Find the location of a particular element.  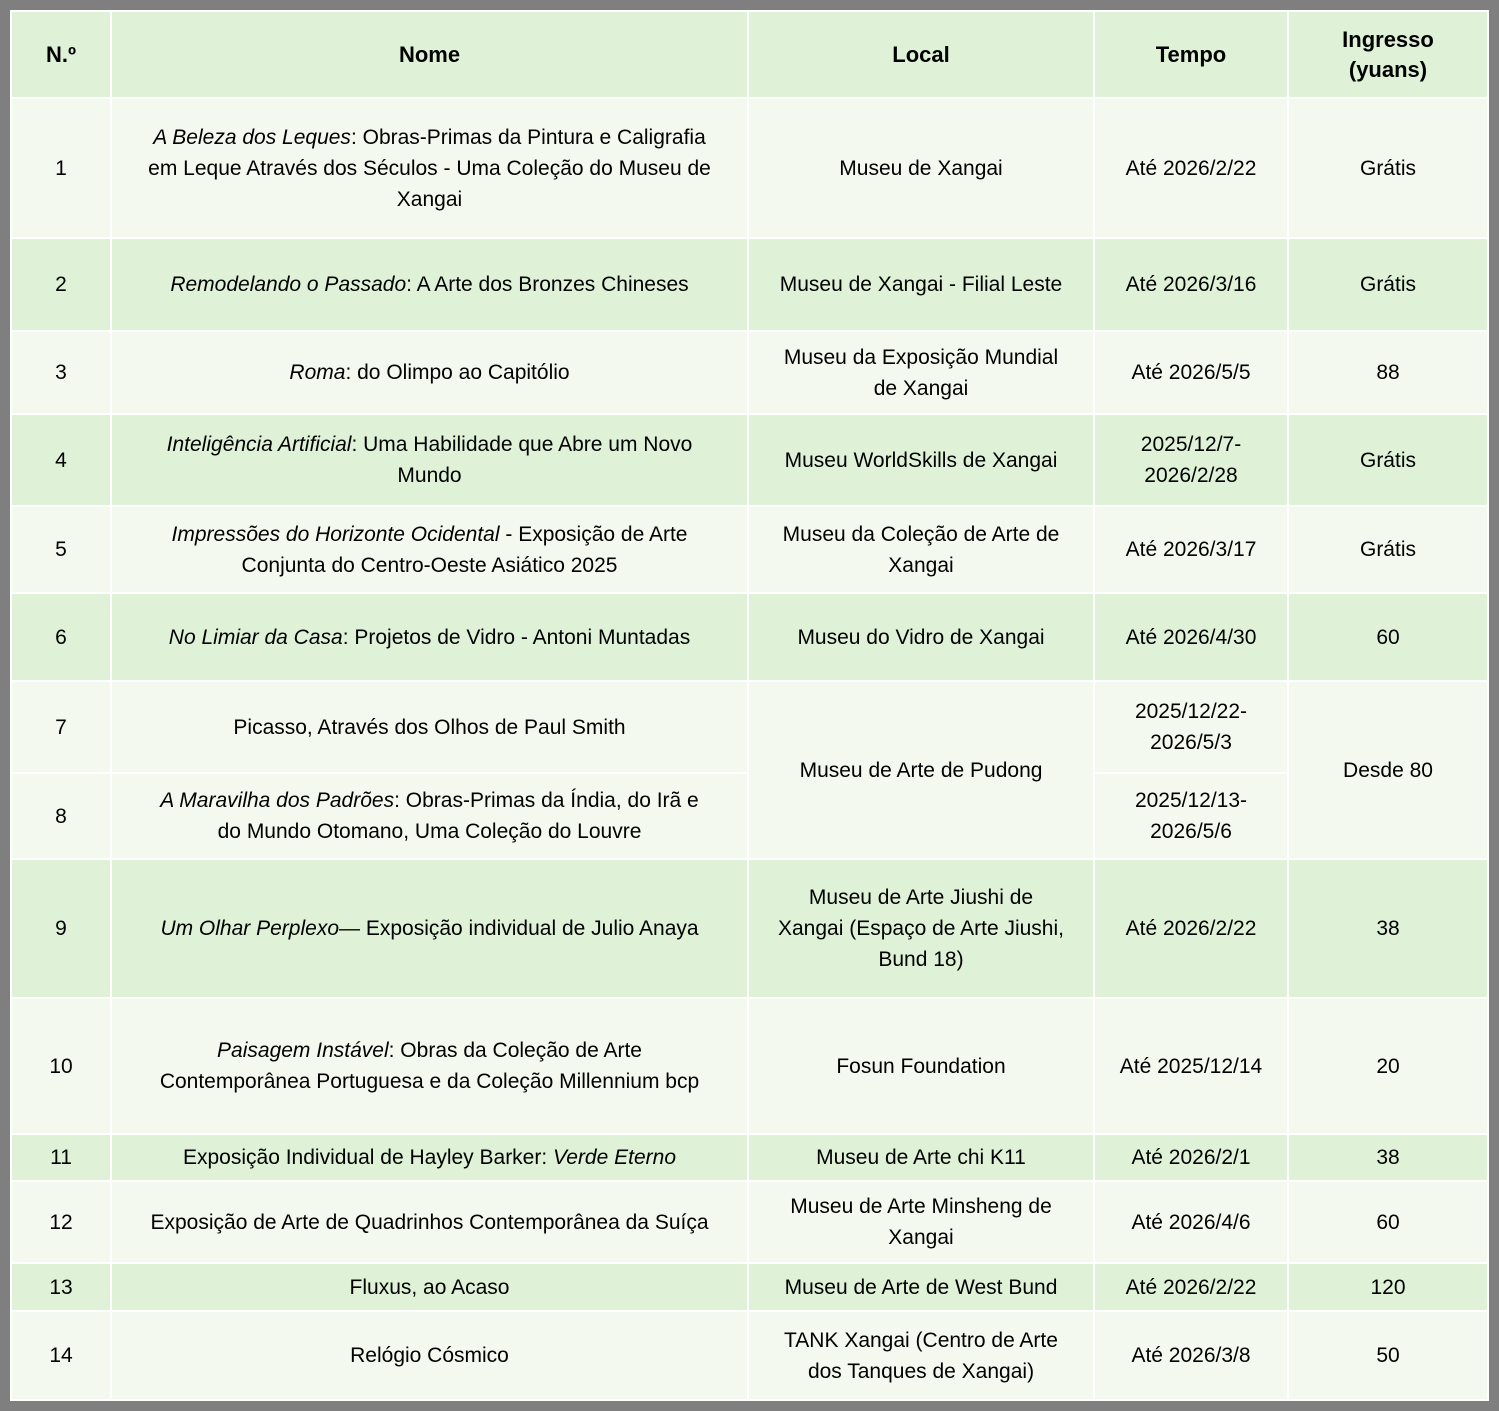

exhibition-title-italic: Roma is located at coordinates (317, 372).